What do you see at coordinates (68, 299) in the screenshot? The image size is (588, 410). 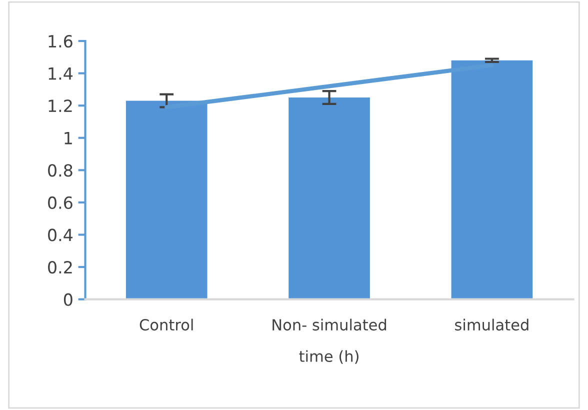 I see `y-tick-label: 0` at bounding box center [68, 299].